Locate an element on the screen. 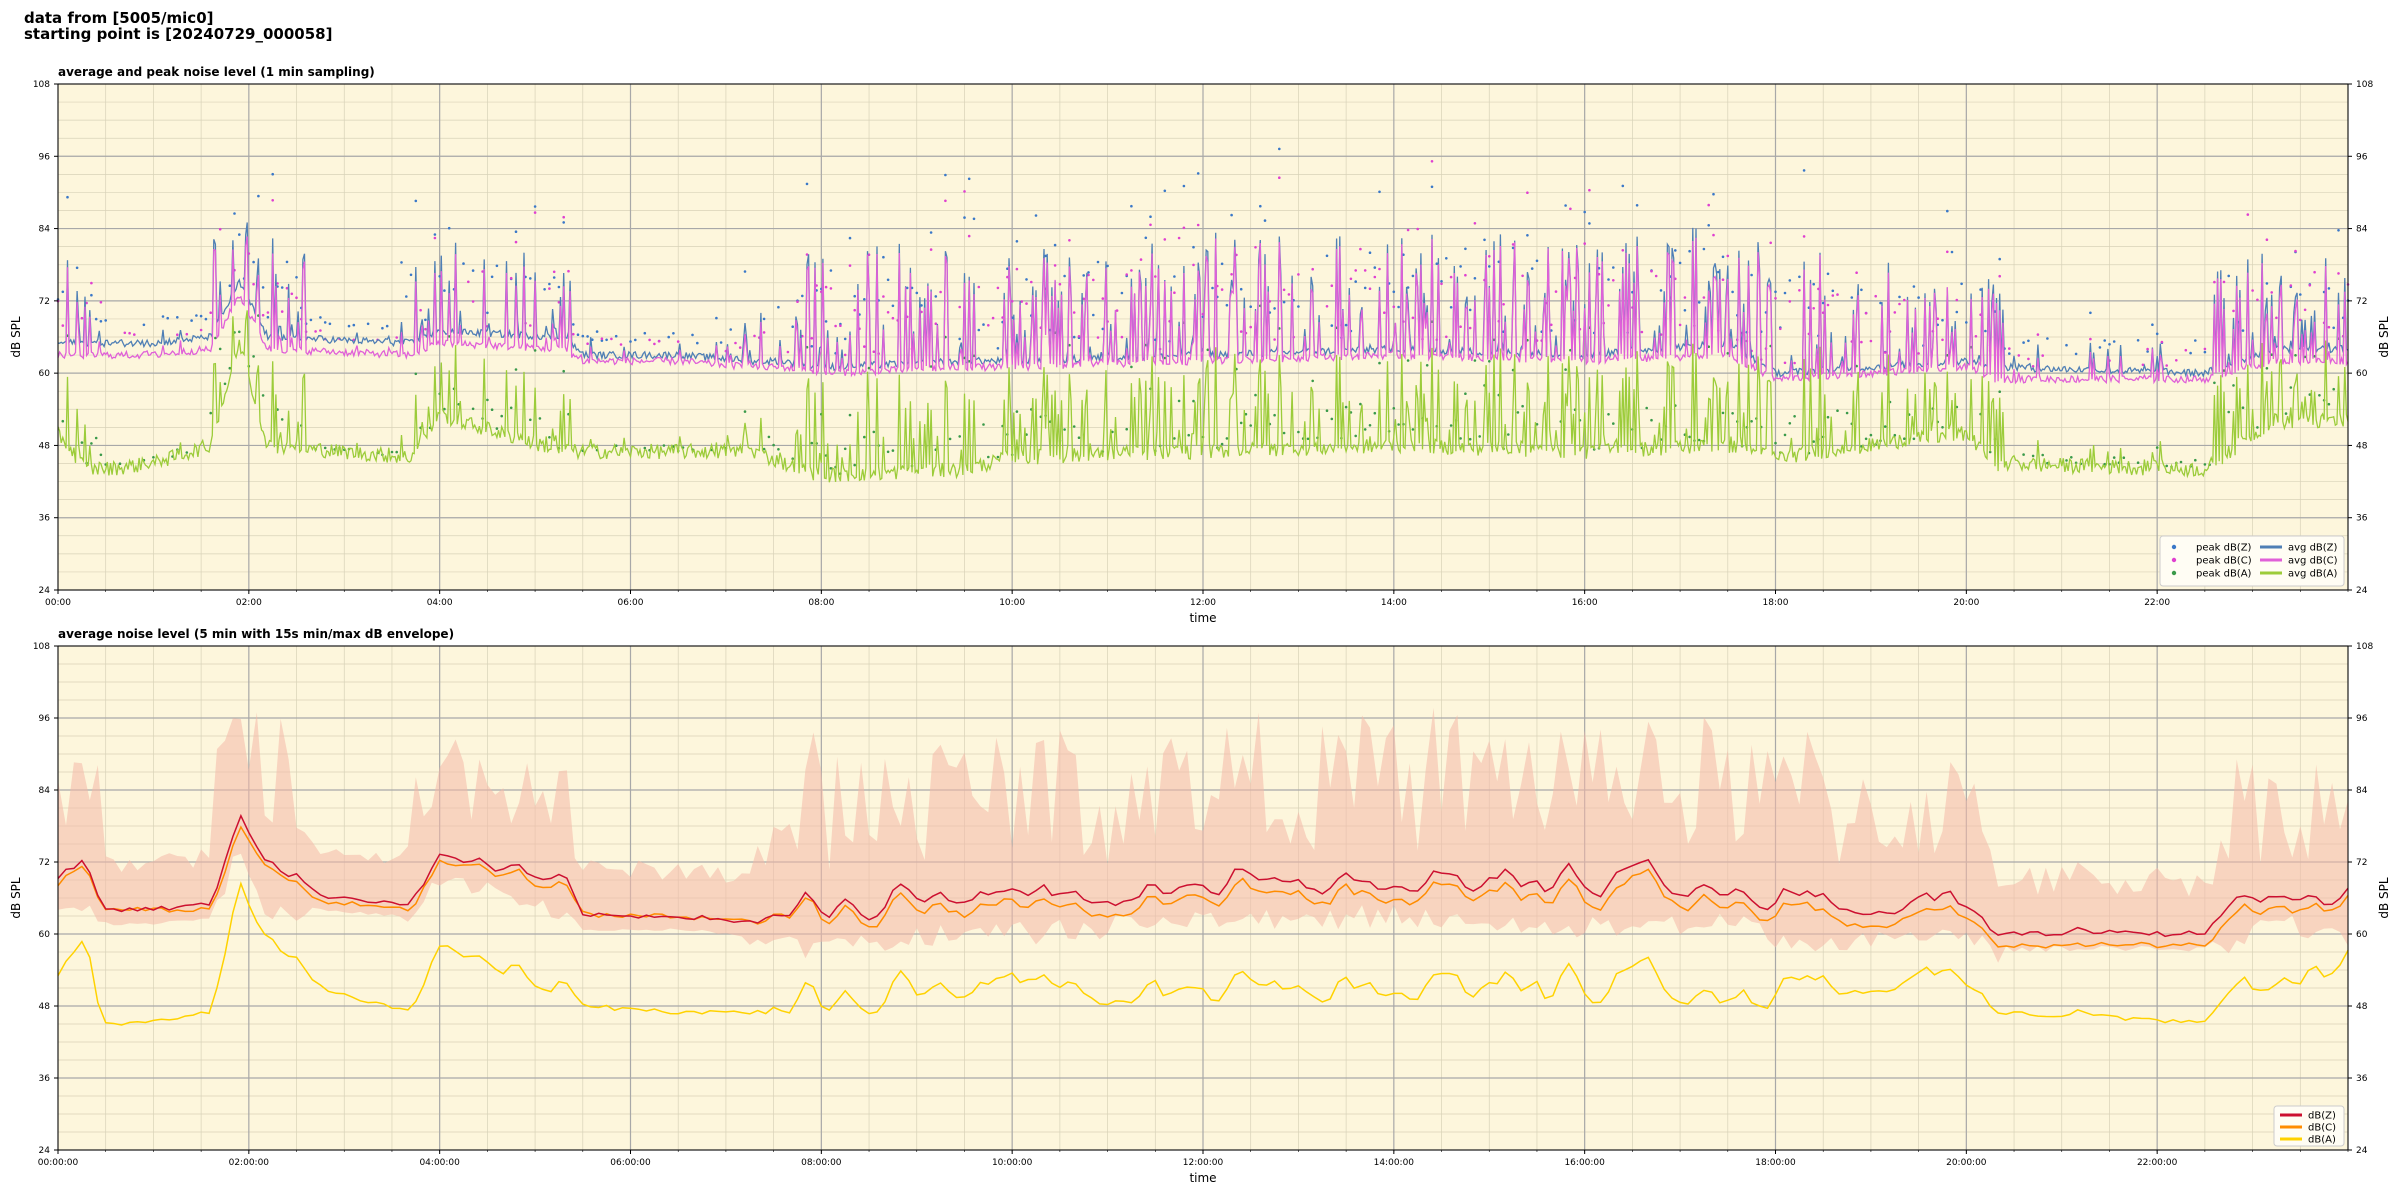  y-axis-label: dB SPL is located at coordinates (16, 337).